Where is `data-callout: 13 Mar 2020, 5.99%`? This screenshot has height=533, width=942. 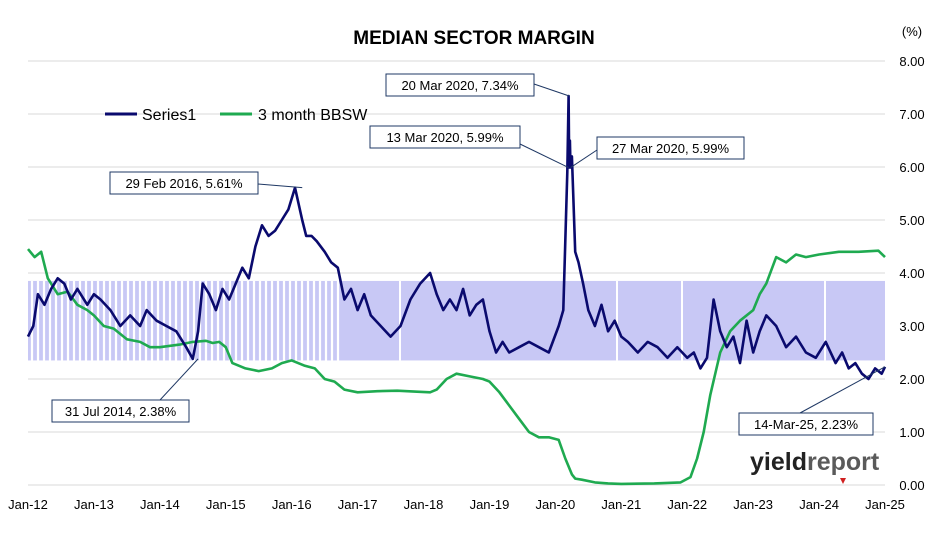
data-callout: 13 Mar 2020, 5.99% is located at coordinates (469, 146).